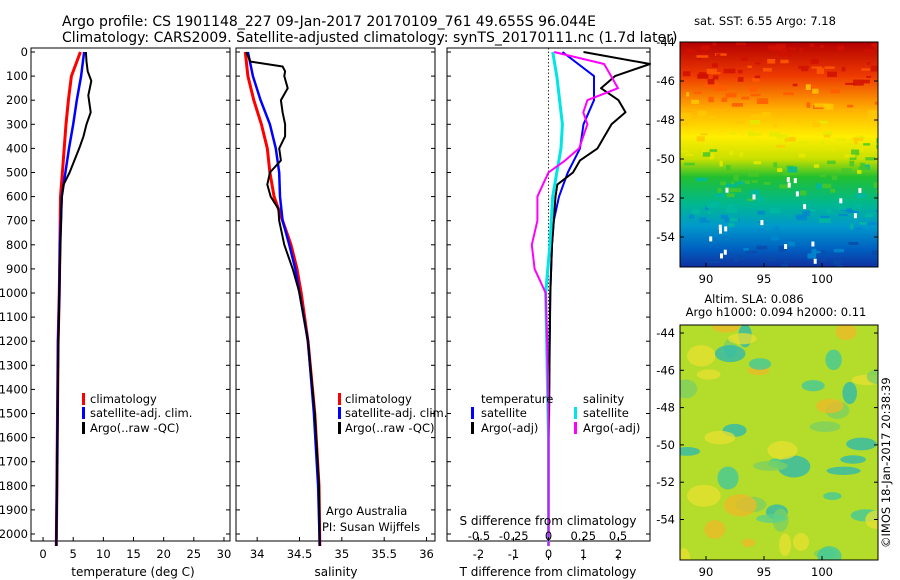 The width and height of the screenshot is (900, 580). I want to click on depth-tick-label: 1300, so click(14, 365).